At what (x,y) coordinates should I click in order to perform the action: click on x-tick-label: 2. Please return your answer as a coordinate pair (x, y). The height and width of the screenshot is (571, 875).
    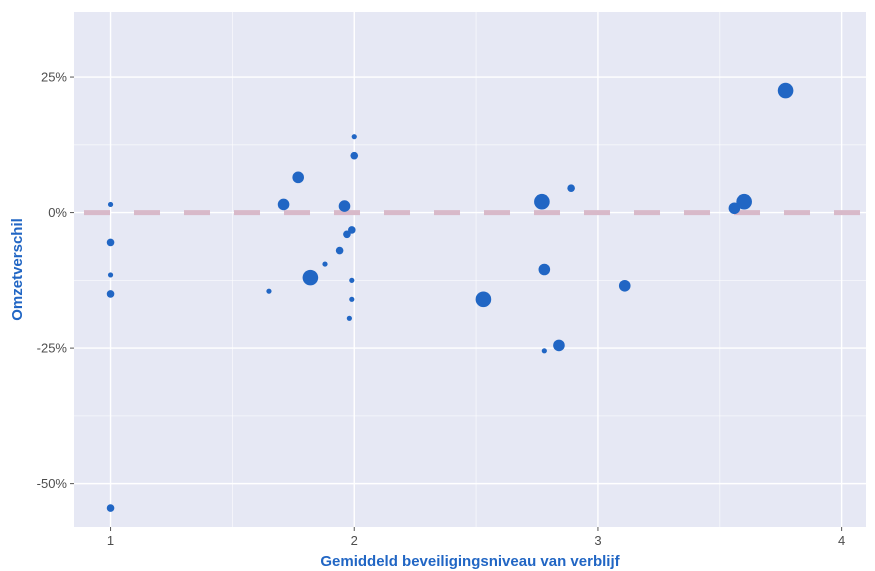
    Looking at the image, I should click on (354, 540).